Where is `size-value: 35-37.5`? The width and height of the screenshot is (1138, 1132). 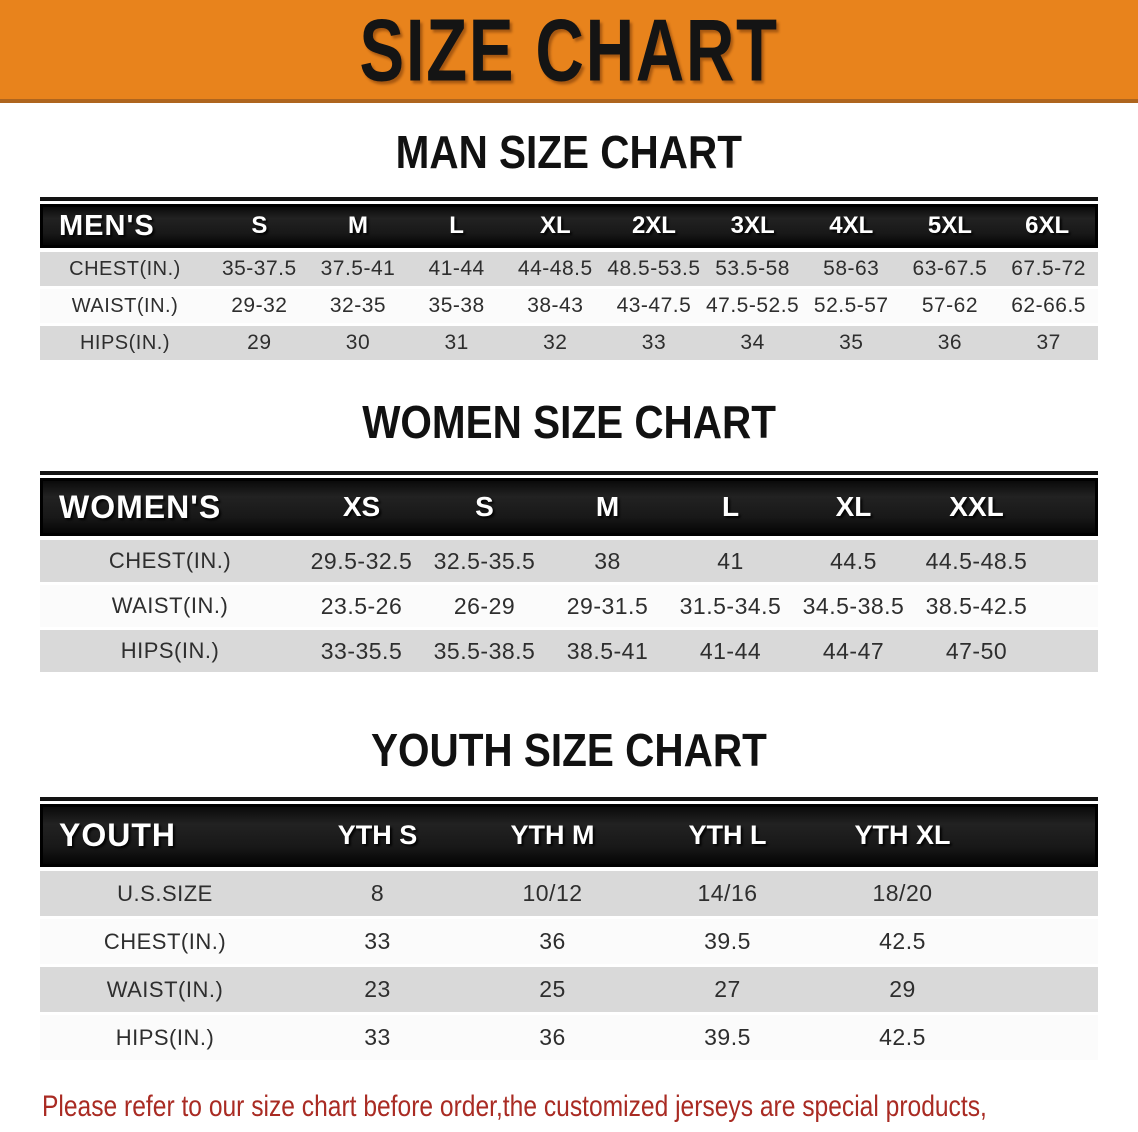 size-value: 35-37.5 is located at coordinates (259, 268).